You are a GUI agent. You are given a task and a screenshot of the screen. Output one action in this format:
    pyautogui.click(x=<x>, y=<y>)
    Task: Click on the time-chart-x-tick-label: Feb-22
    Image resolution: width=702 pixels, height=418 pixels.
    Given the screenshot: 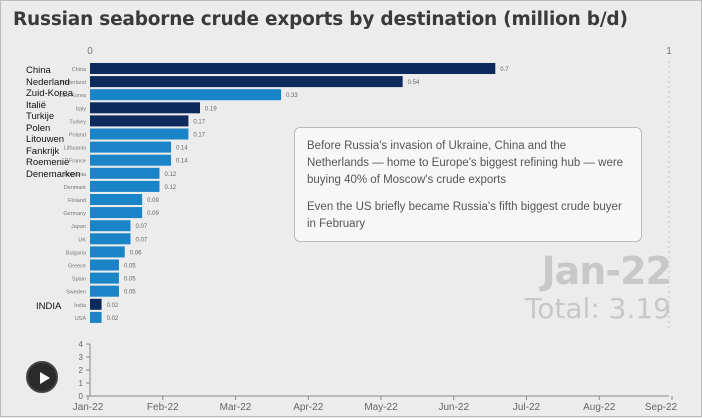 What is the action you would take?
    pyautogui.click(x=163, y=407)
    